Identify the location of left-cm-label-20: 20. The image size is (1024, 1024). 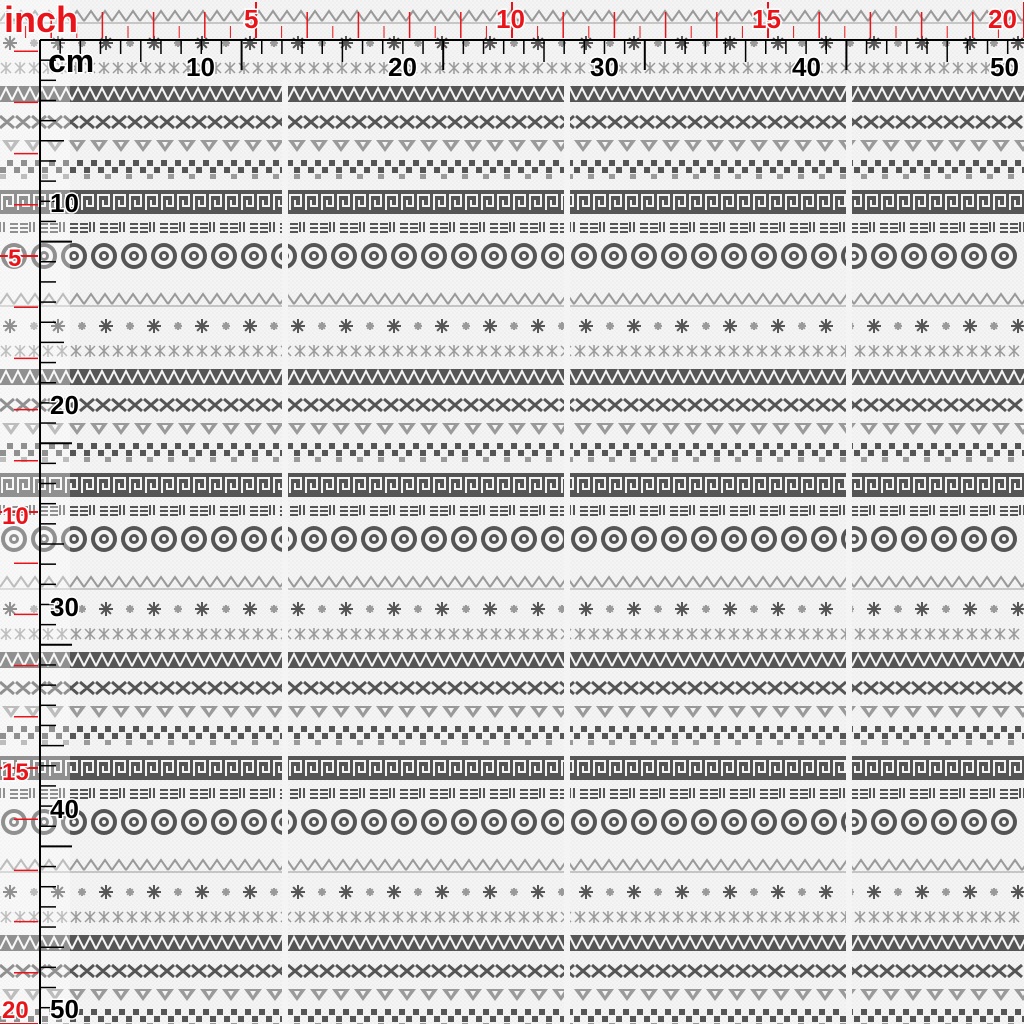
(64, 405).